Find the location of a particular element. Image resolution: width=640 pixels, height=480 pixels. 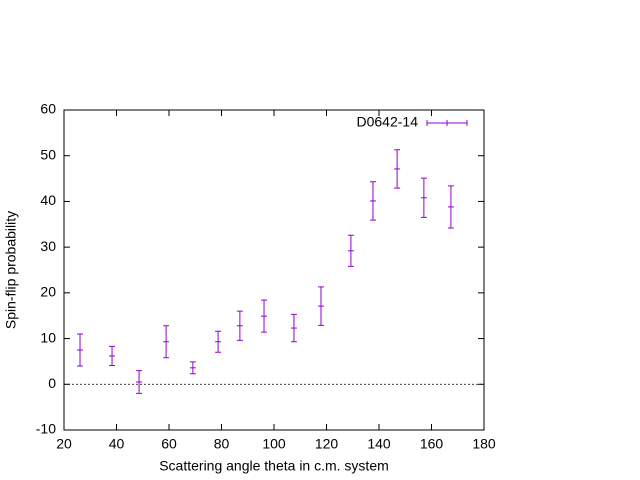

y-tick-label: 10 is located at coordinates (48, 337).